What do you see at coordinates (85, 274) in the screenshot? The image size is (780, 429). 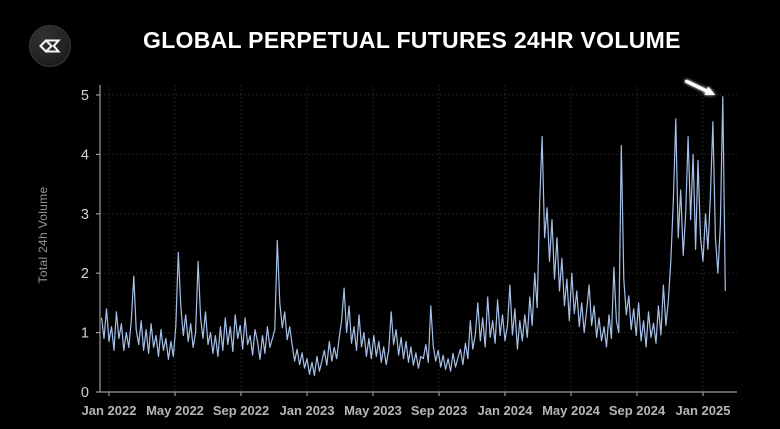 I see `y-tick-label: 2` at bounding box center [85, 274].